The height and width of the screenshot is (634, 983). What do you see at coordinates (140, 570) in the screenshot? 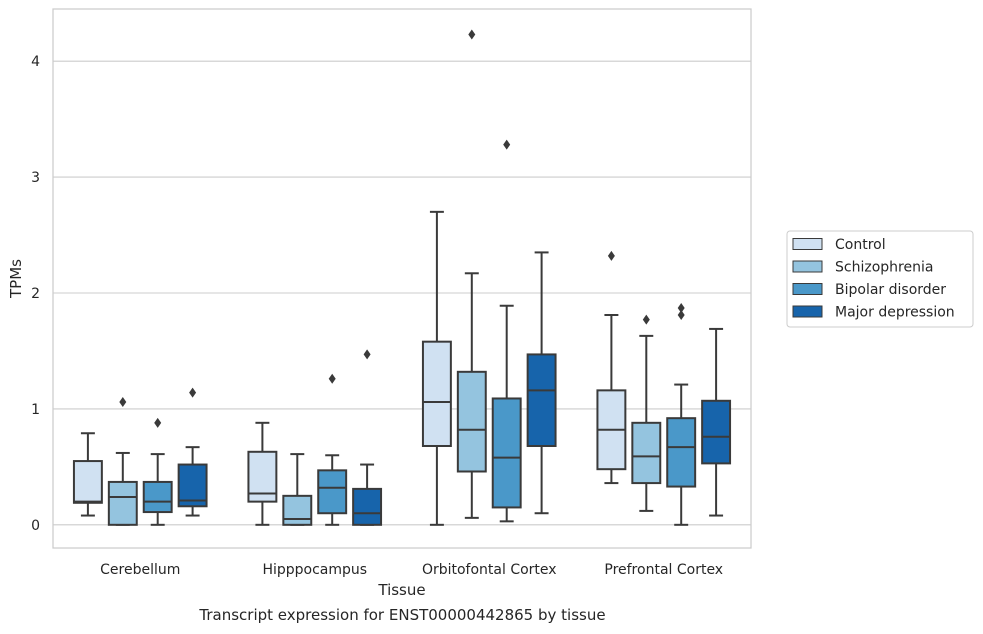
I see `x-tick-label: Cerebellum` at bounding box center [140, 570].